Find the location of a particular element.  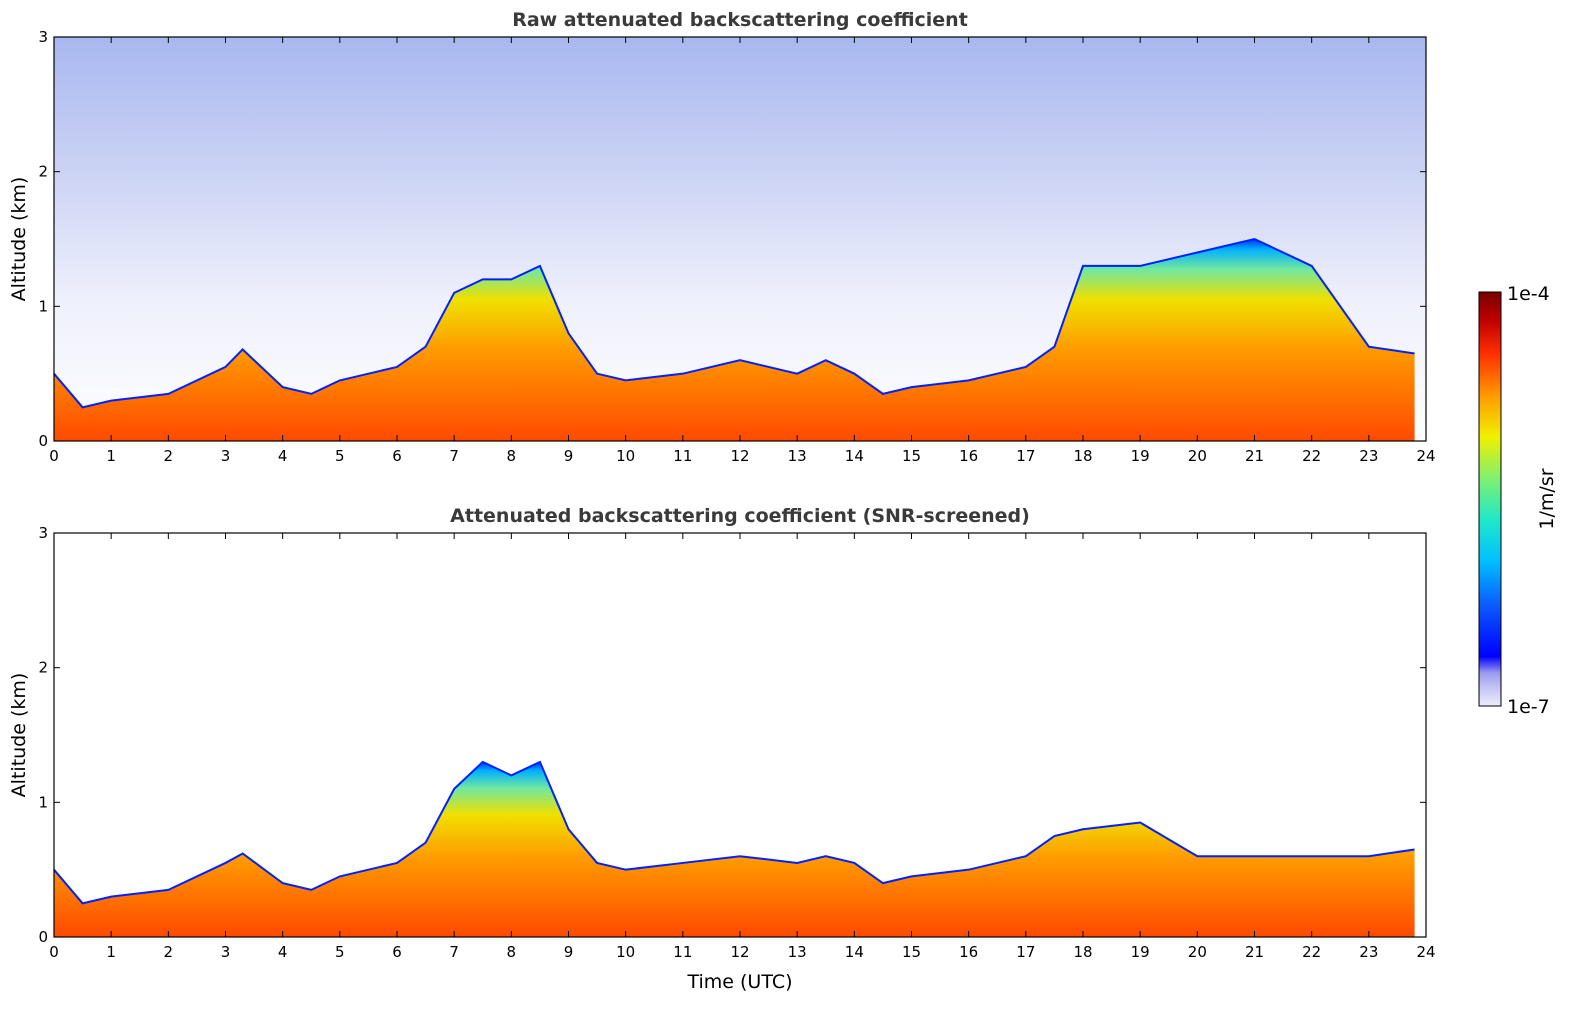

colorbar-max-label: 1e-4 is located at coordinates (1528, 294).